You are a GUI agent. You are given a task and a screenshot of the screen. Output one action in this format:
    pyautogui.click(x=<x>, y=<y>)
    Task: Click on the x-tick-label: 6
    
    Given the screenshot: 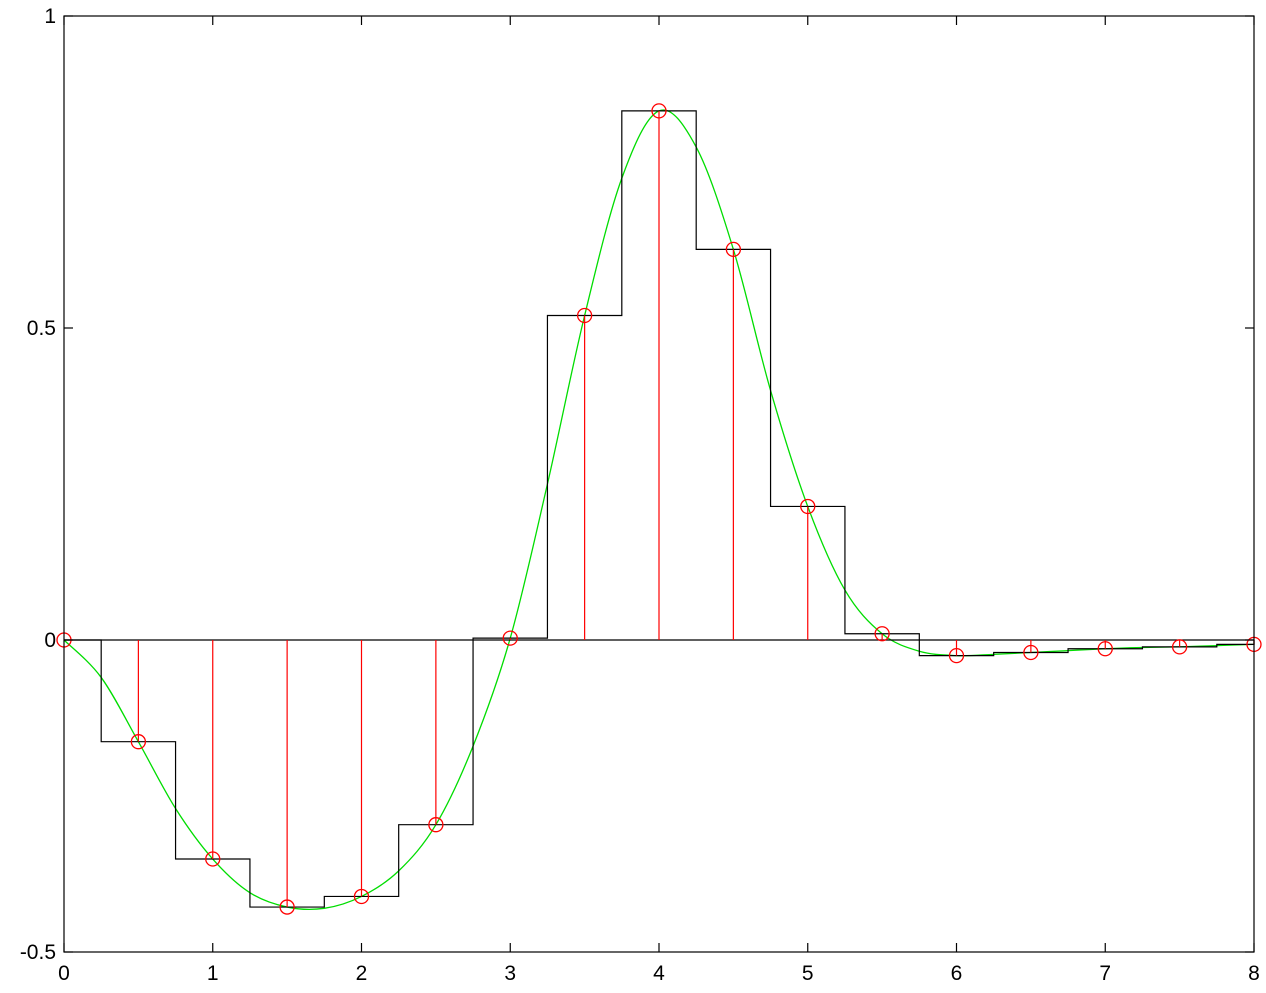 What is the action you would take?
    pyautogui.click(x=957, y=973)
    